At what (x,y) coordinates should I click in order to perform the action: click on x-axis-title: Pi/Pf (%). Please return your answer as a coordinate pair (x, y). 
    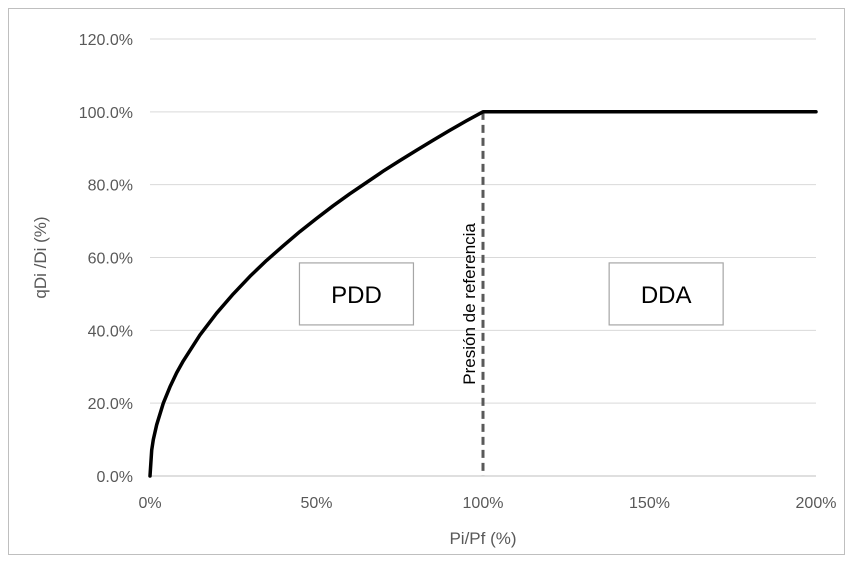
    Looking at the image, I should click on (482, 538).